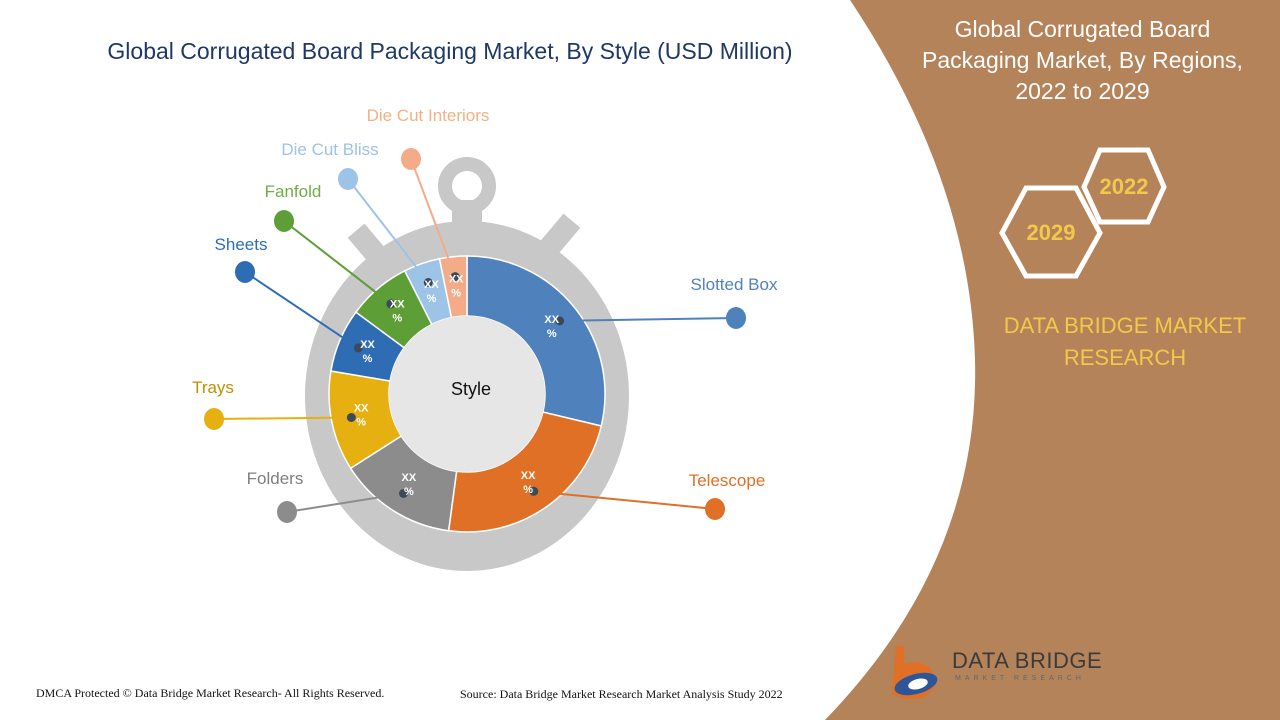  What do you see at coordinates (213, 387) in the screenshot?
I see `category-label-trays: Trays` at bounding box center [213, 387].